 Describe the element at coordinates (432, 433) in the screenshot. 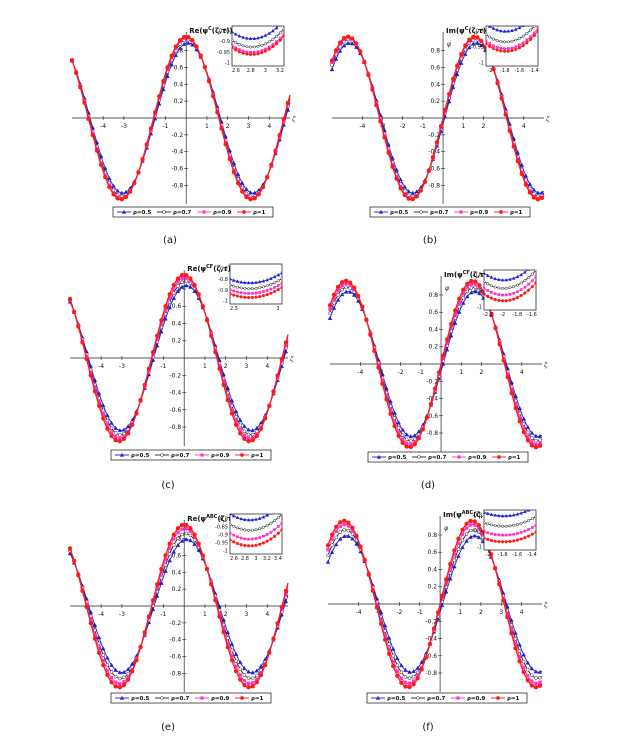

I see `y-tick-label: -0.8` at that location.